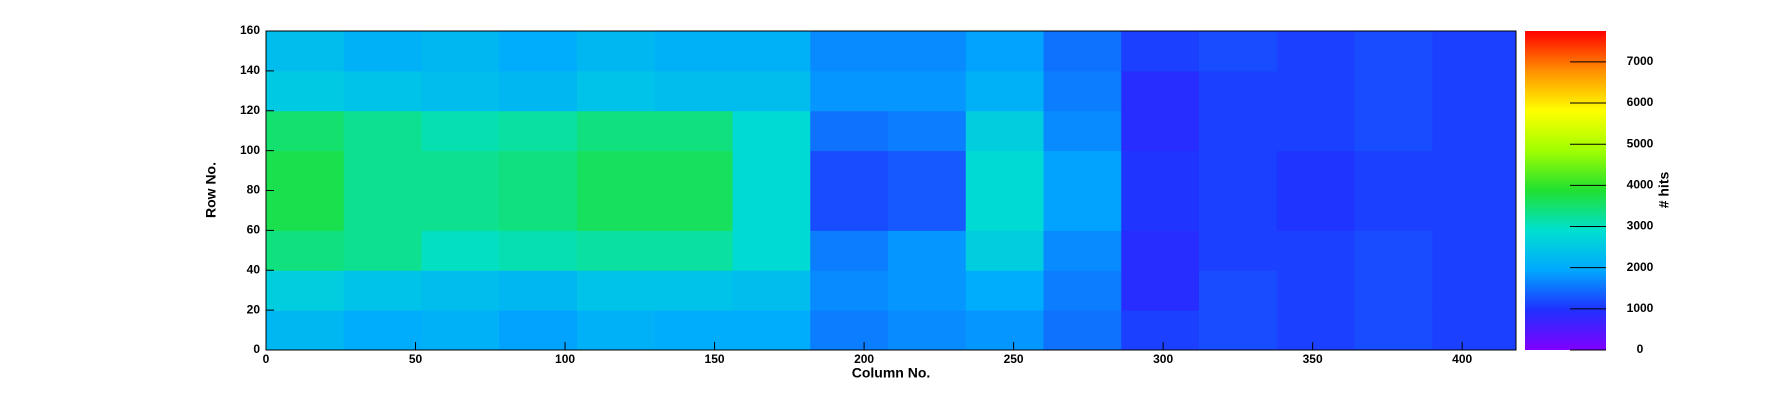 The image size is (1784, 412). Describe the element at coordinates (1313, 359) in the screenshot. I see `x-tick-label: 350` at that location.